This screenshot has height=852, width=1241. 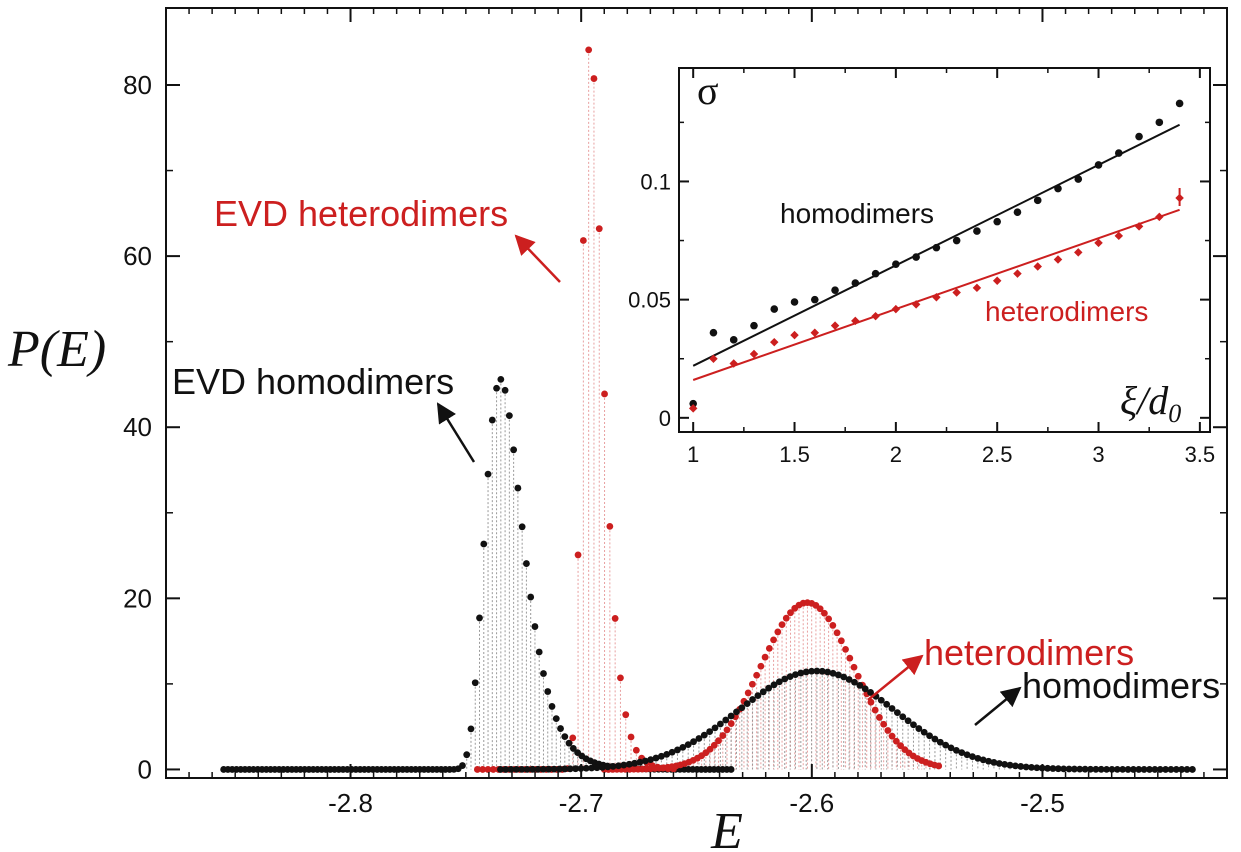 I want to click on inset-x-tick-label: 2.5, so click(x=997, y=454).